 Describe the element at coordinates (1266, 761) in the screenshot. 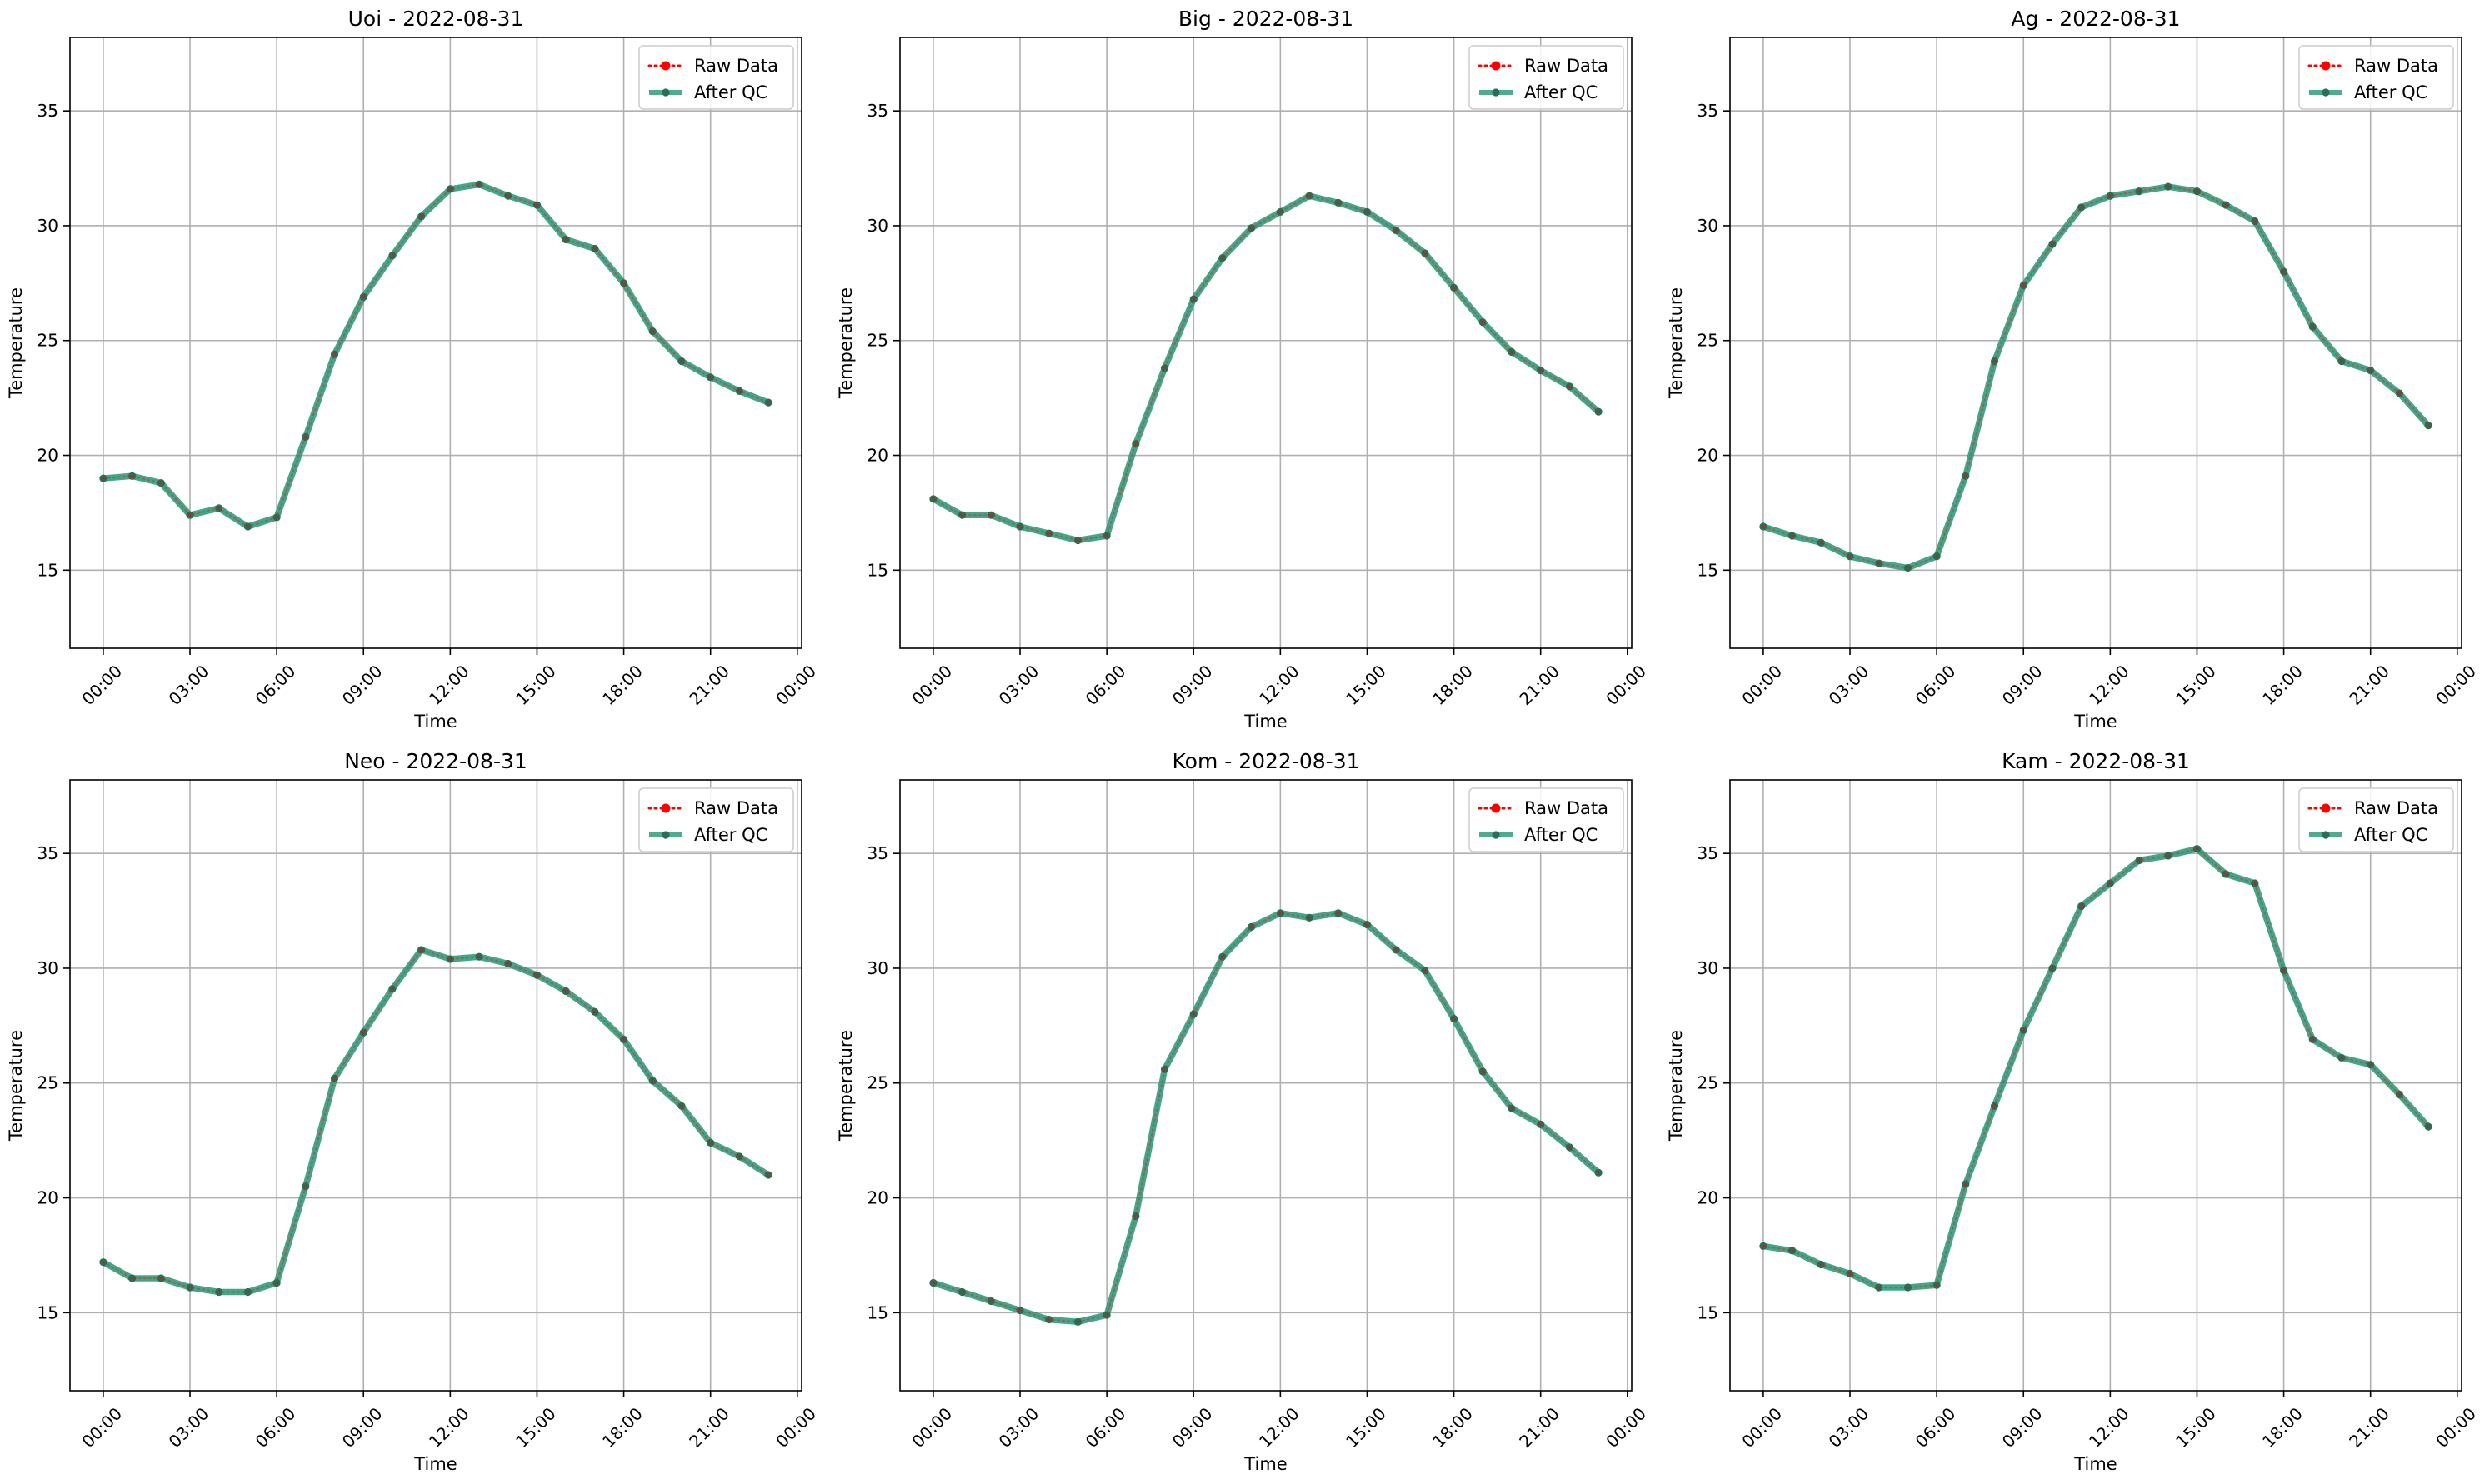

I see `chart-title: Kom - 2022-08-31` at that location.